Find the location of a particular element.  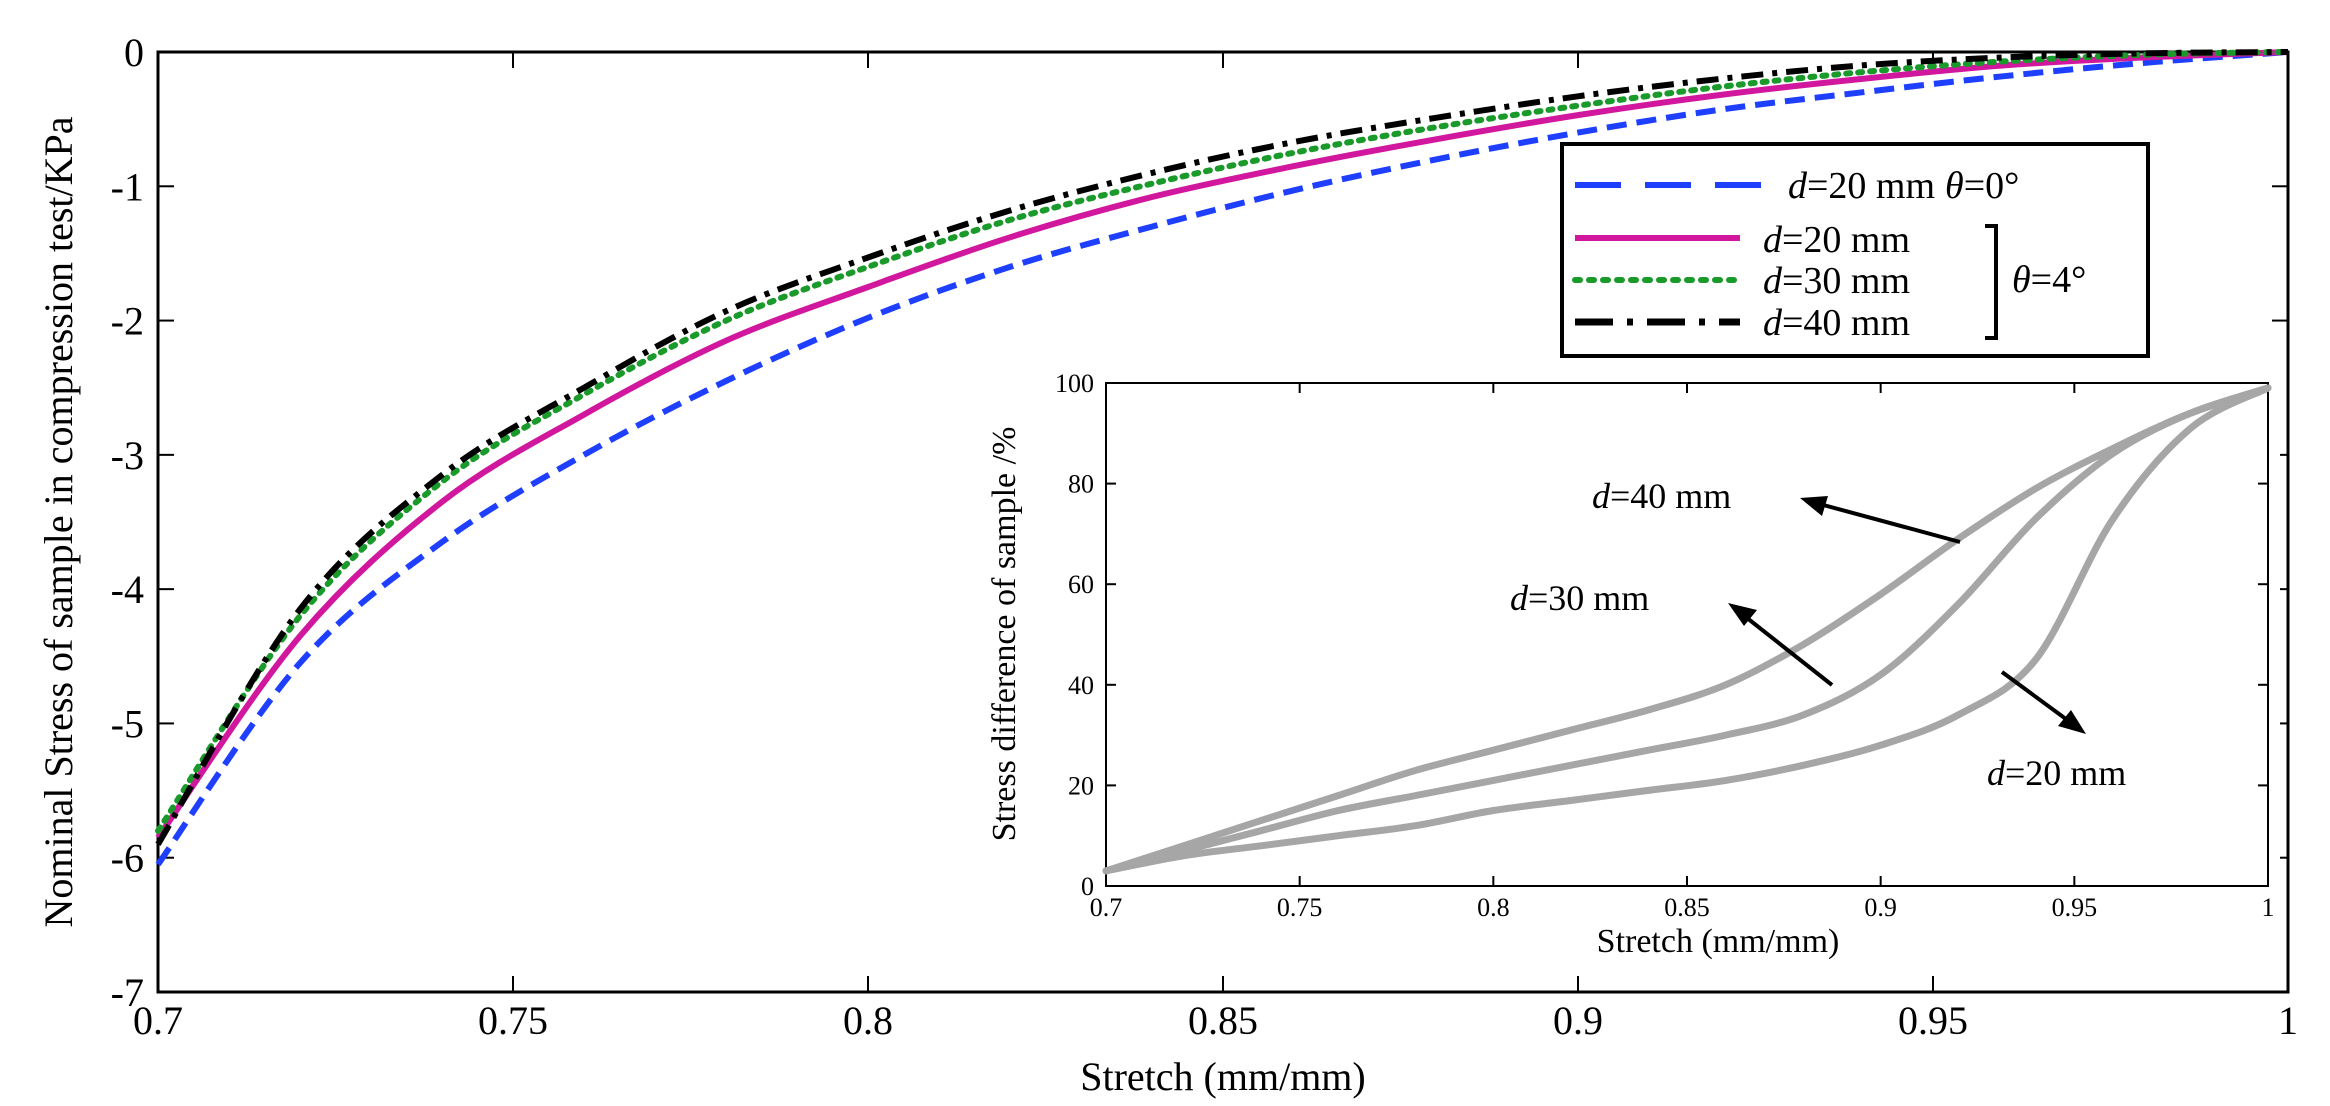

legend: d=20 mm θ=0° d=20 mm d=30 mm d=40 mm θ=4° is located at coordinates (1855, 250).